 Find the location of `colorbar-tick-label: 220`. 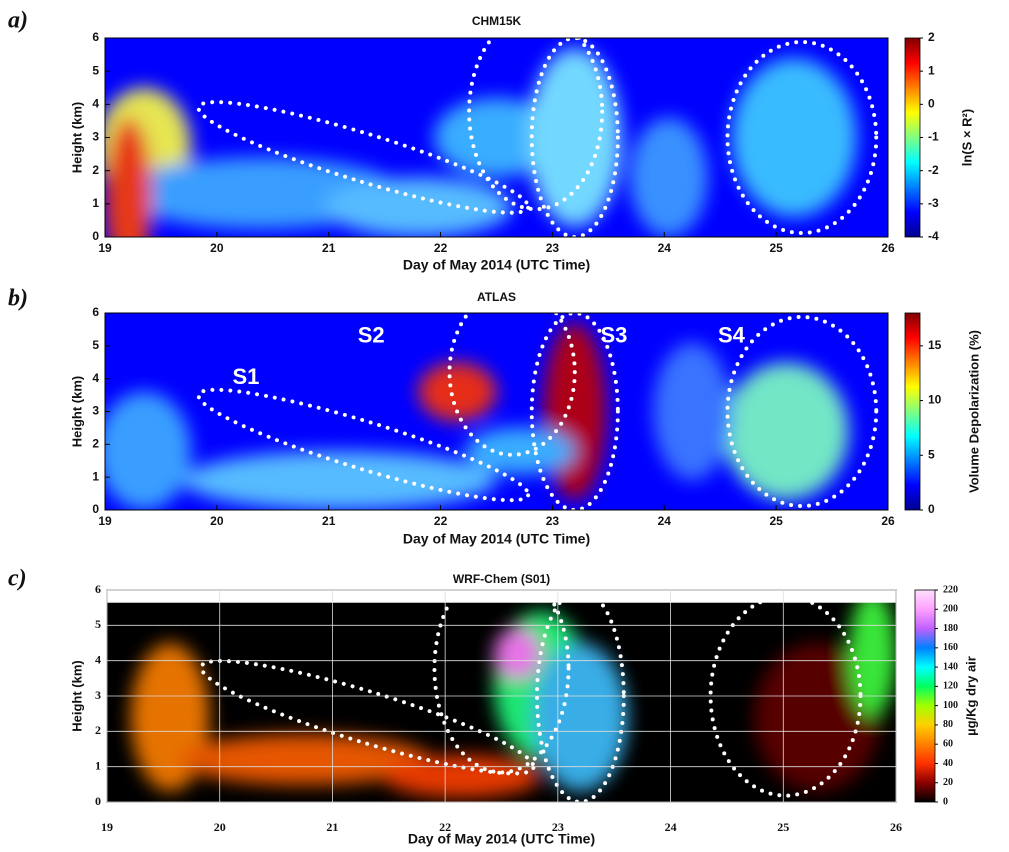

colorbar-tick-label: 220 is located at coordinates (950, 589).